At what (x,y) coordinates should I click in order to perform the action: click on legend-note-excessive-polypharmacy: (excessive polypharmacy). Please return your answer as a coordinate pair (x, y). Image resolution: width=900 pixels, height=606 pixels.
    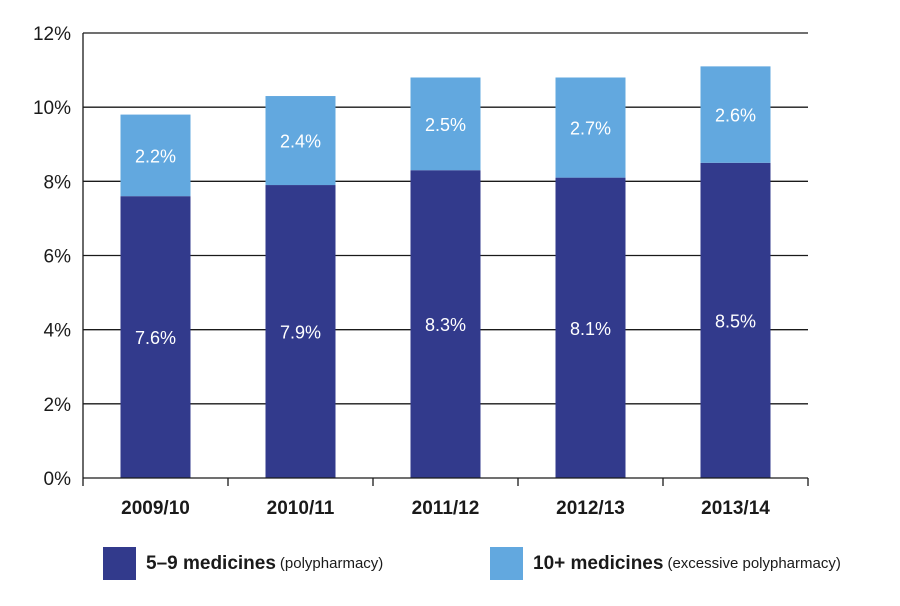
    Looking at the image, I should click on (754, 563).